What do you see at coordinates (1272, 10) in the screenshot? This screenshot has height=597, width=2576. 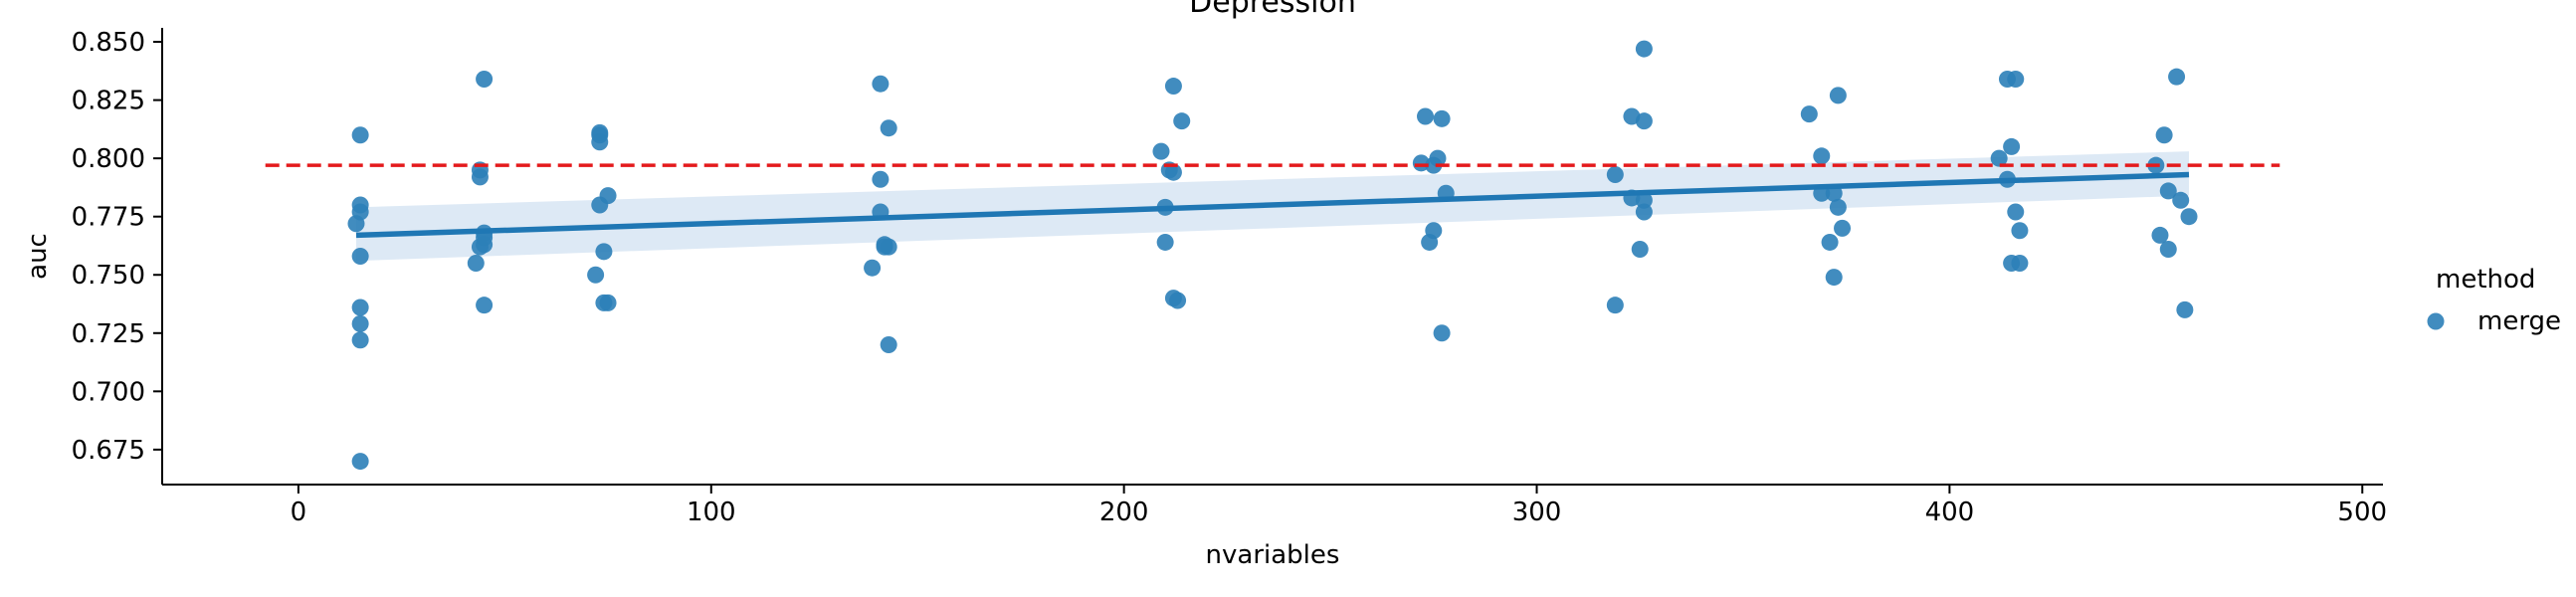 I see `chart-title: Depression` at bounding box center [1272, 10].